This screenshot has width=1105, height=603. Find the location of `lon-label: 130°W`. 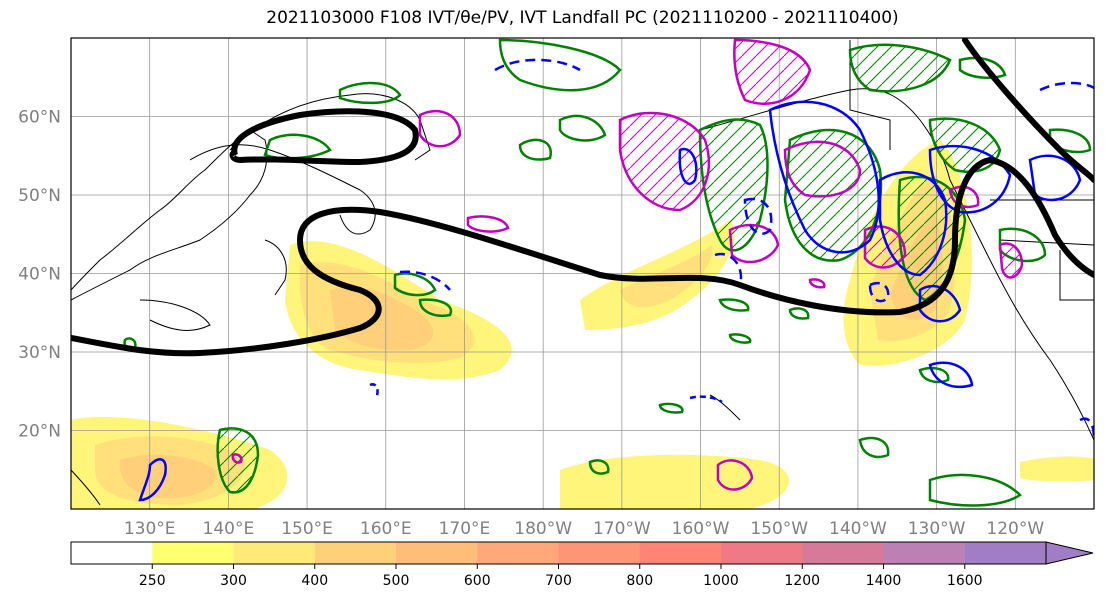

lon-label: 130°W is located at coordinates (937, 529).